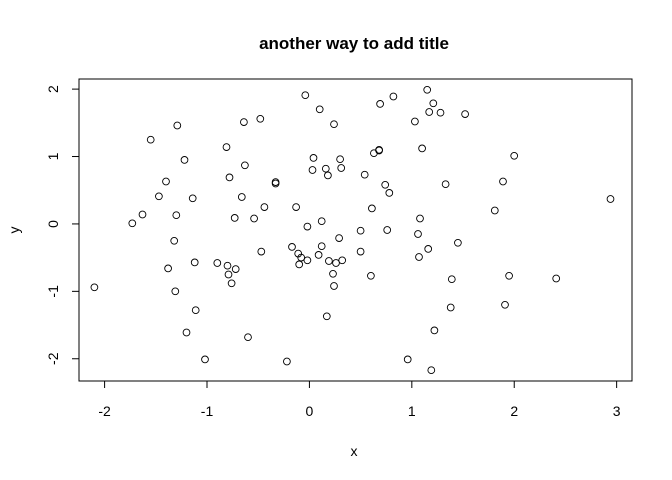 Image resolution: width=672 pixels, height=480 pixels. What do you see at coordinates (53, 89) in the screenshot?
I see `y-tick-label: 2` at bounding box center [53, 89].